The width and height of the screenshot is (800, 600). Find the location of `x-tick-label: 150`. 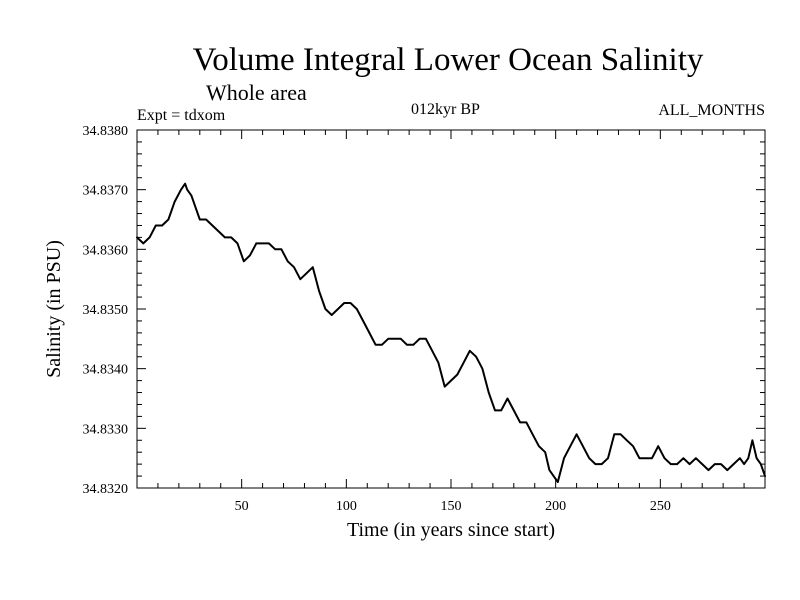

x-tick-label: 150 is located at coordinates (451, 506).